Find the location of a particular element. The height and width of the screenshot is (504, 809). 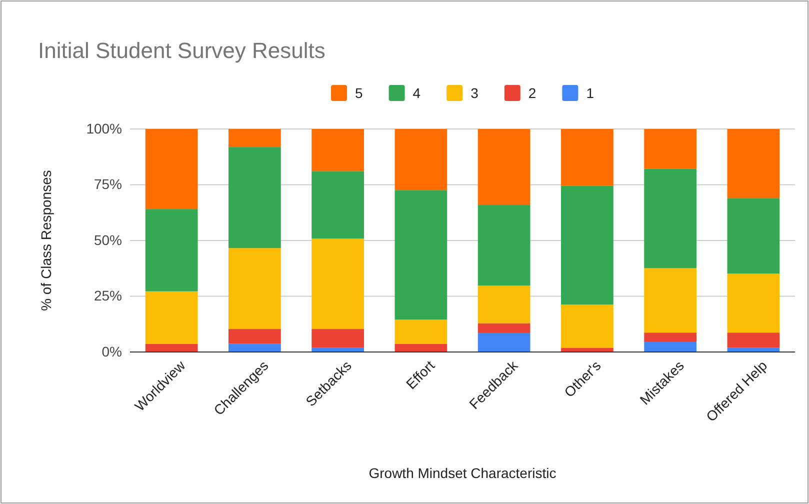

legend-label: 1 is located at coordinates (590, 93).